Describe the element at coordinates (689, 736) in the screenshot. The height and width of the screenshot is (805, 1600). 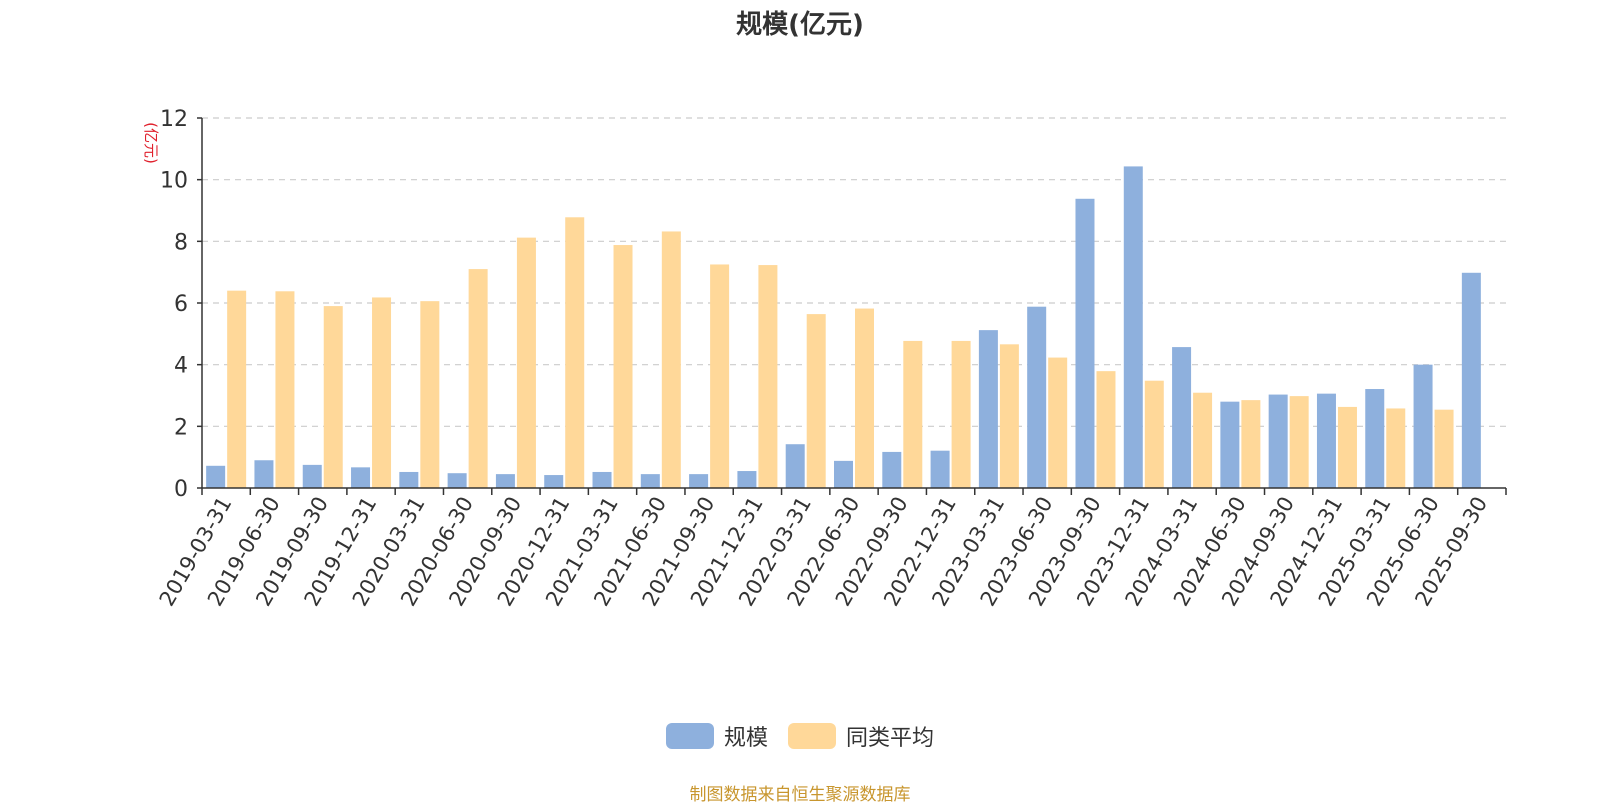
I see `legend-swatch-scale` at that location.